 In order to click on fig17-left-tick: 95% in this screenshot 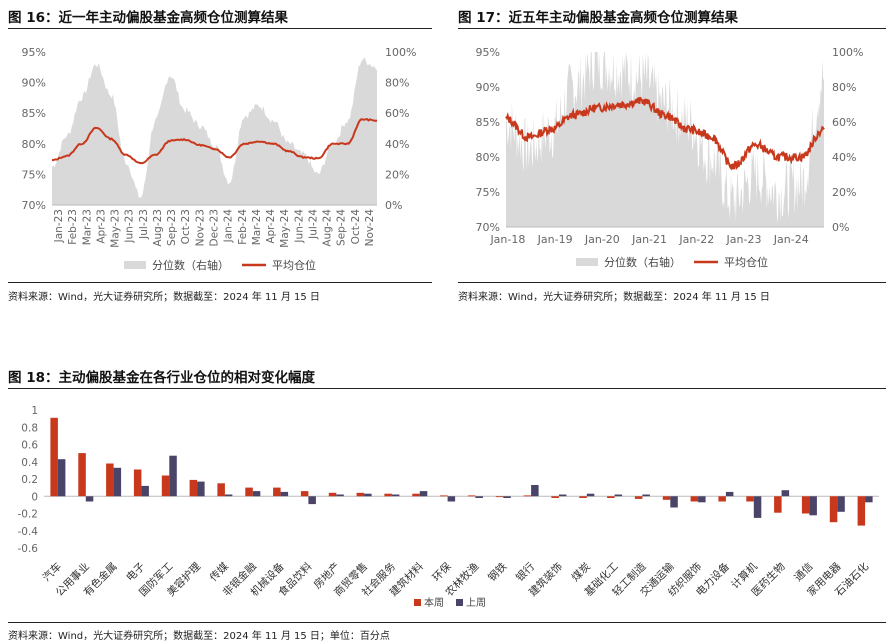, I will do `click(488, 52)`.